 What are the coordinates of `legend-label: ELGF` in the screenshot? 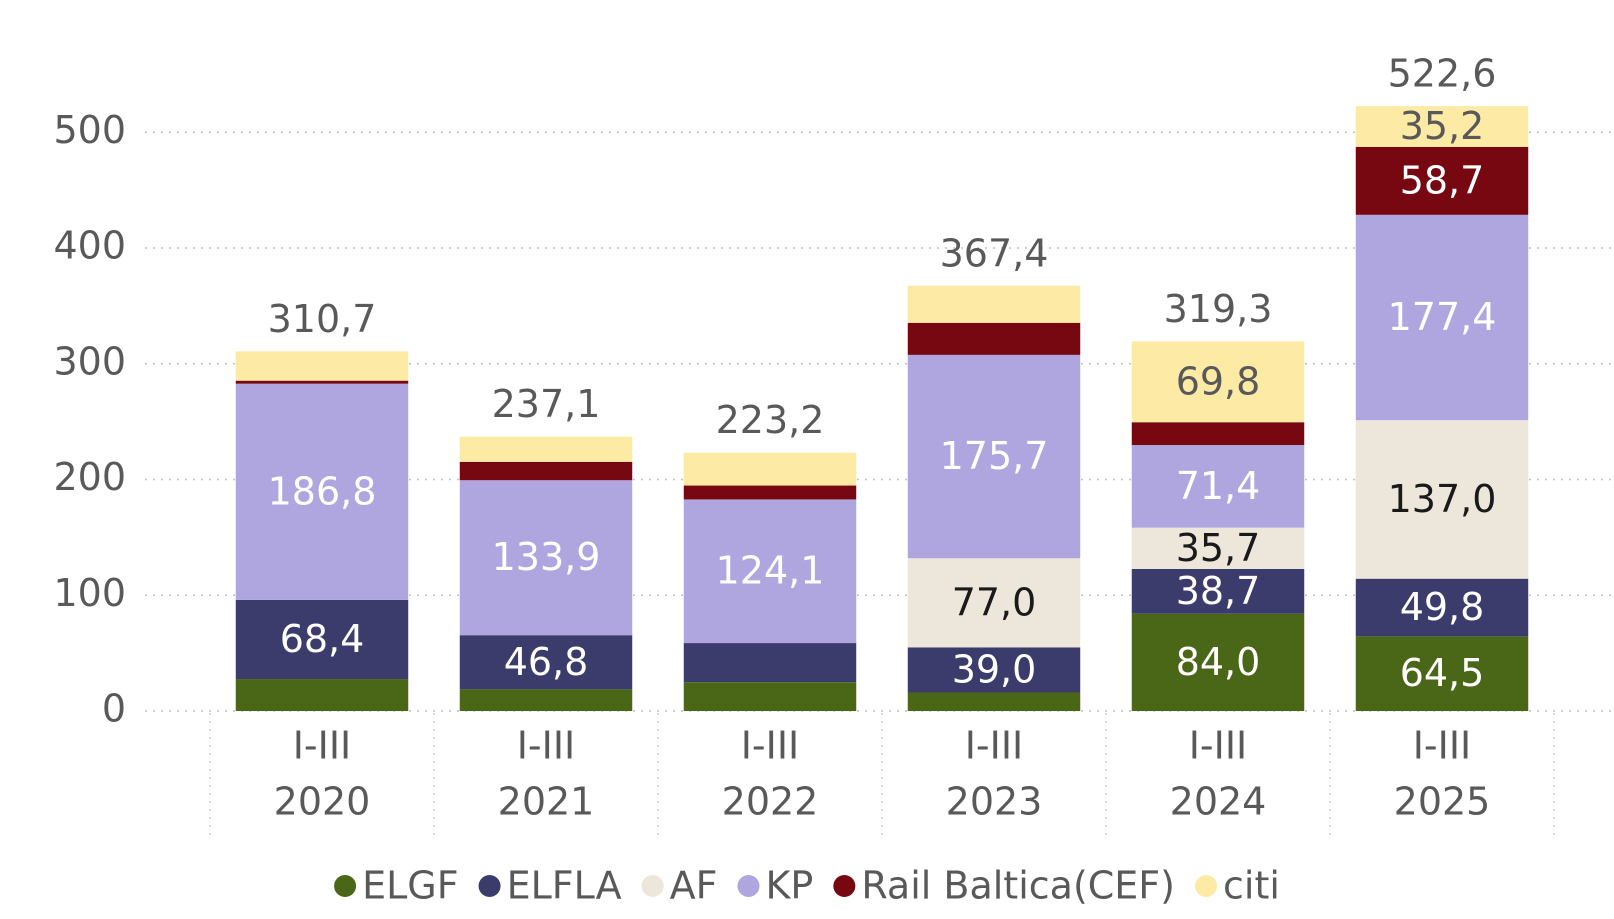 It's located at (410, 886).